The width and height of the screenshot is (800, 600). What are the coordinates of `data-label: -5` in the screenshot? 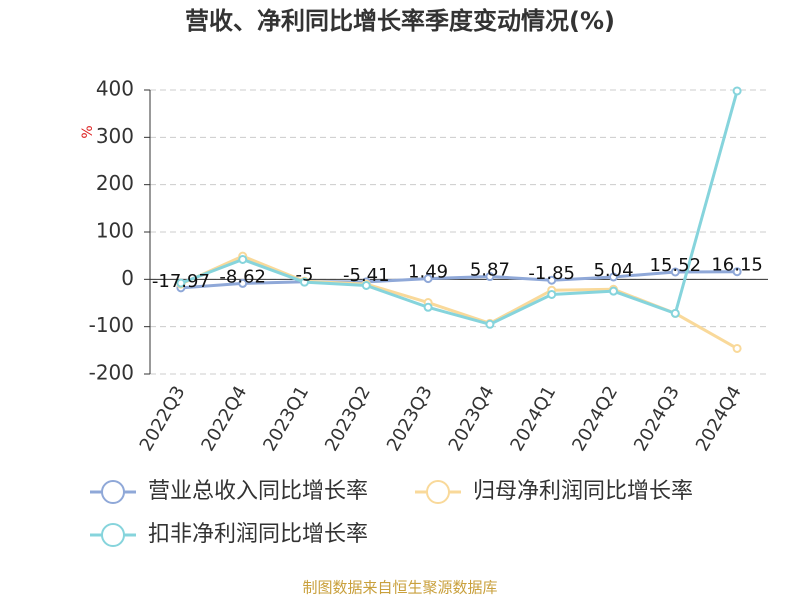 It's located at (305, 275).